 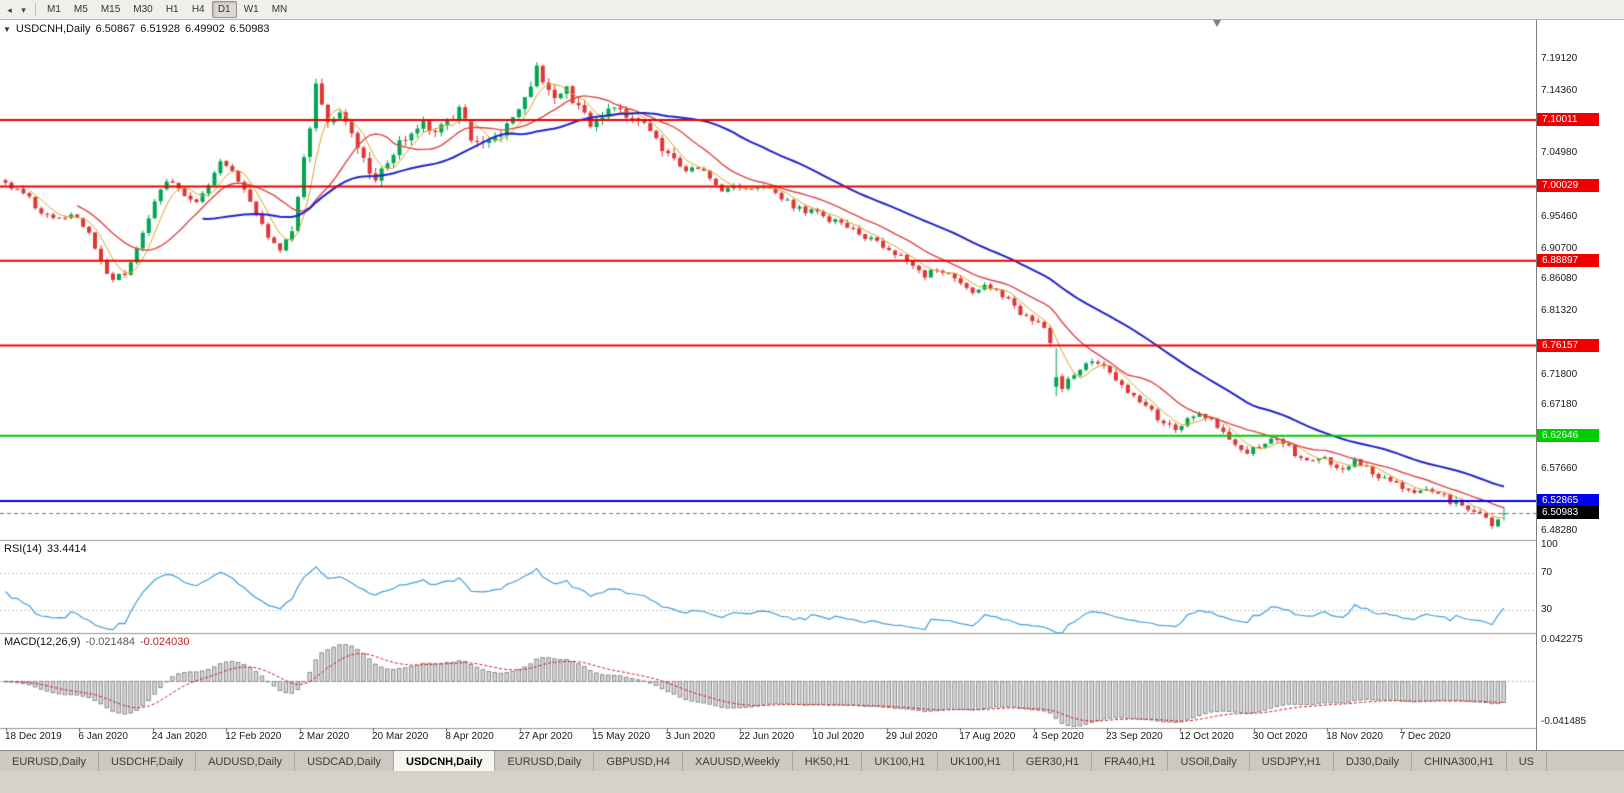 What do you see at coordinates (1134, 736) in the screenshot?
I see `date-axis-label: 23 Sep 2020` at bounding box center [1134, 736].